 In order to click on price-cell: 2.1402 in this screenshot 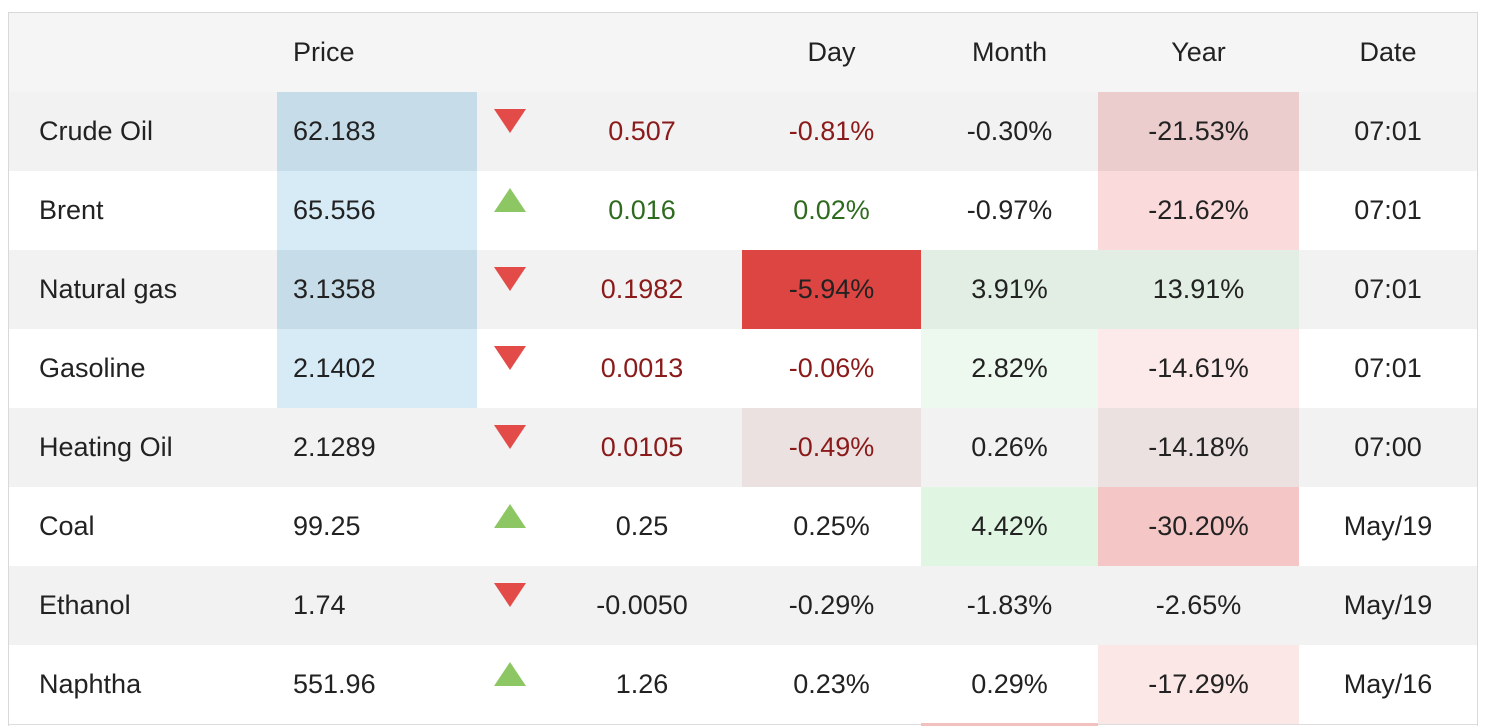, I will do `click(377, 368)`.